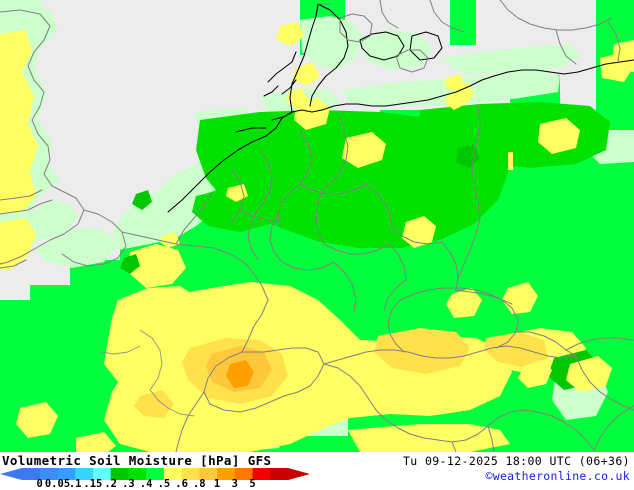 This screenshot has height=490, width=634. Describe the element at coordinates (297, 98) in the screenshot. I see `spot-yellow-baltic-coast` at that location.